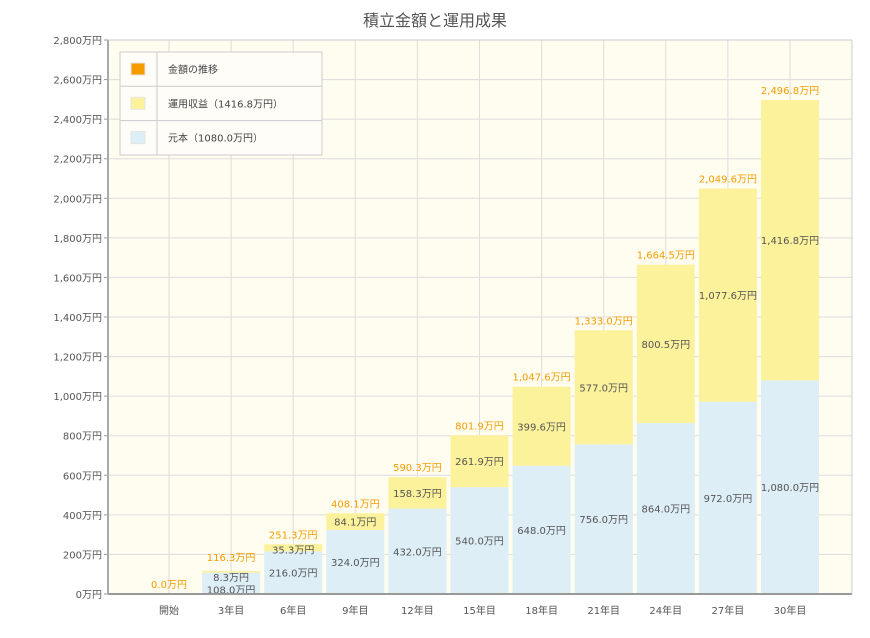  What do you see at coordinates (82, 476) in the screenshot?
I see `y-tick-label: 600万円` at bounding box center [82, 476].